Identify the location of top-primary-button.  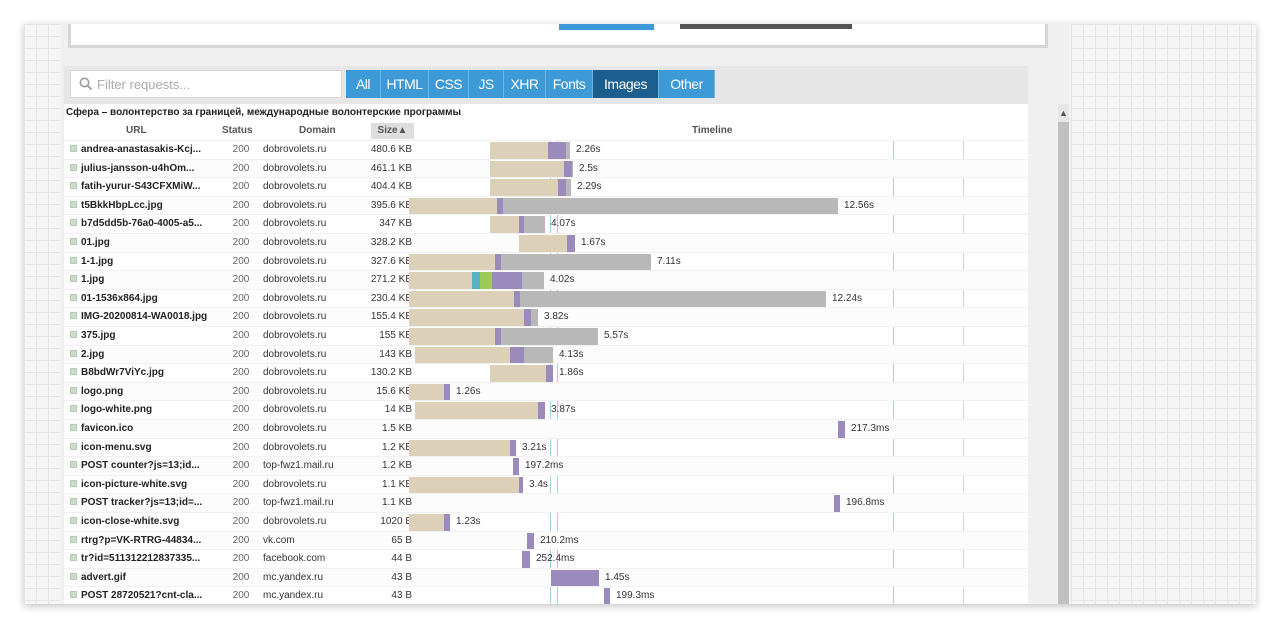
(606, 27).